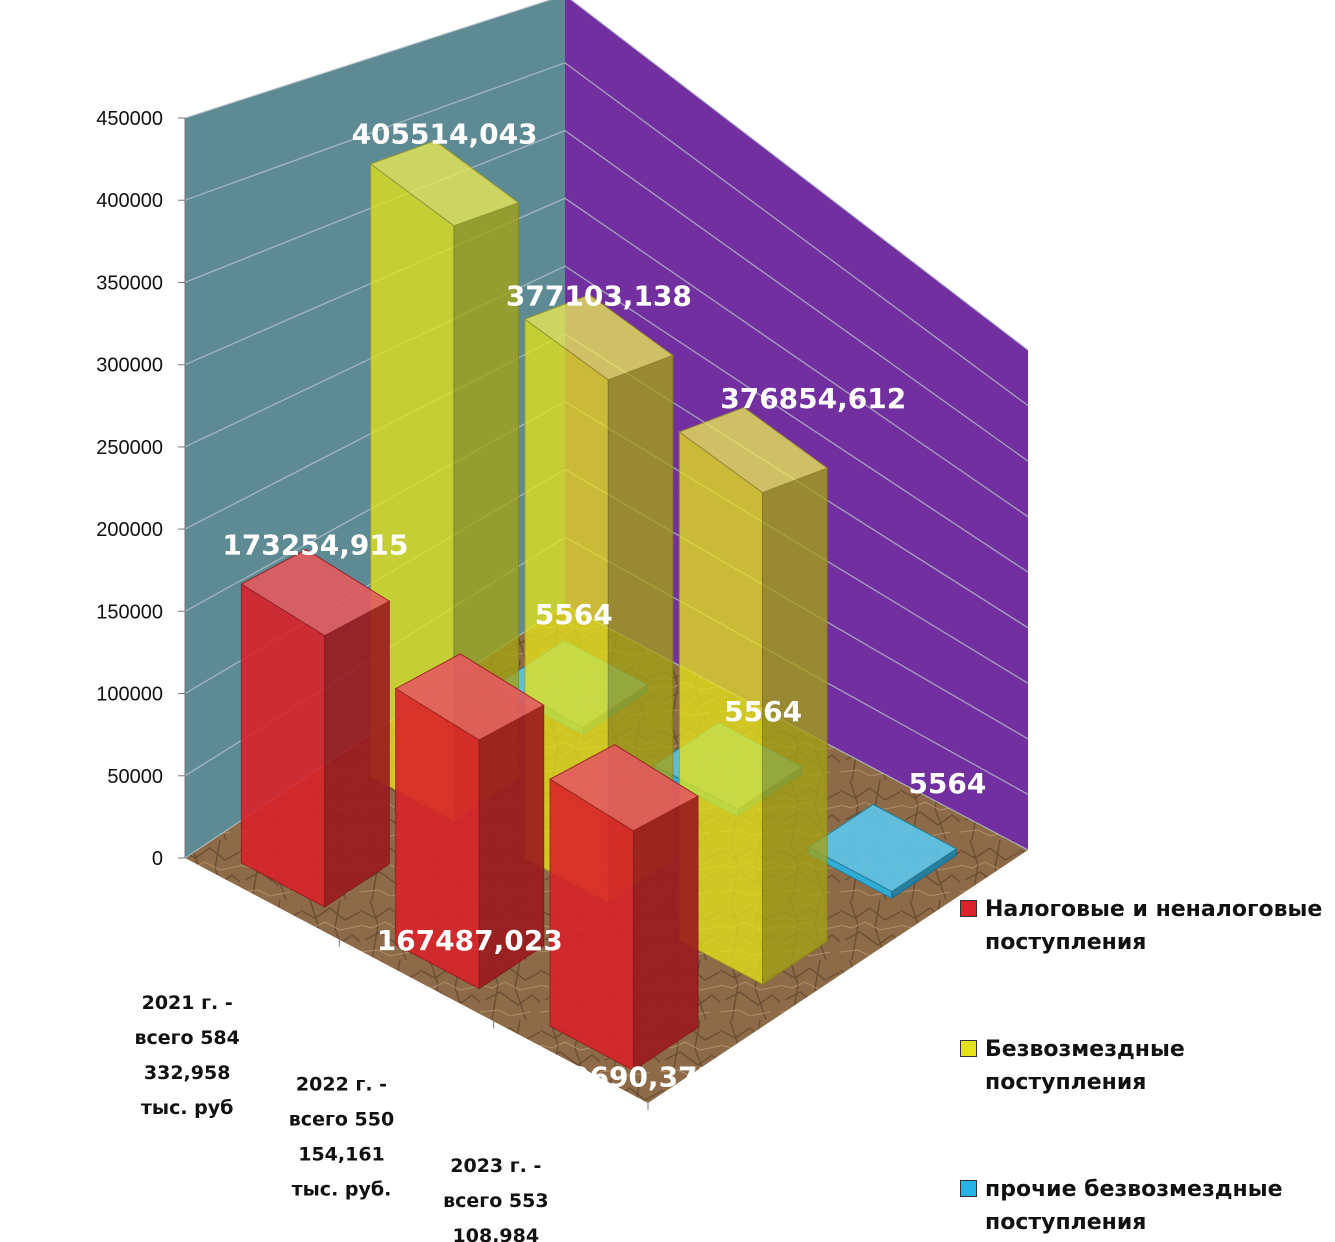 Image resolution: width=1335 pixels, height=1242 pixels. Describe the element at coordinates (129, 530) in the screenshot. I see `y-tick-label: 200000` at that location.